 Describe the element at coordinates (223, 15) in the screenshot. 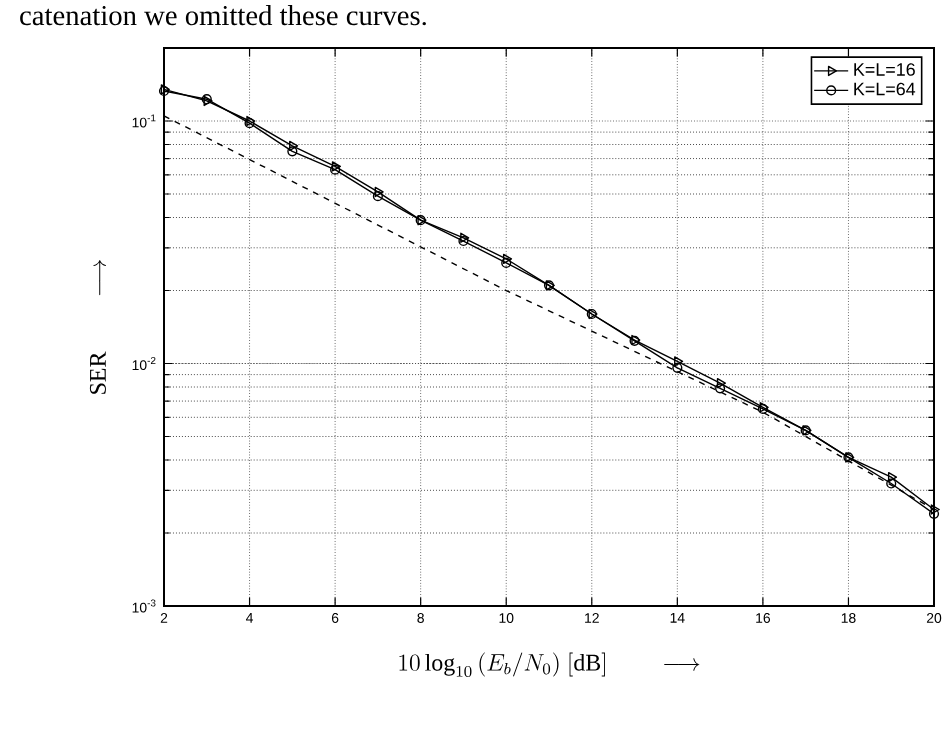

I see `text: catenation we omitted these curves.` at that location.